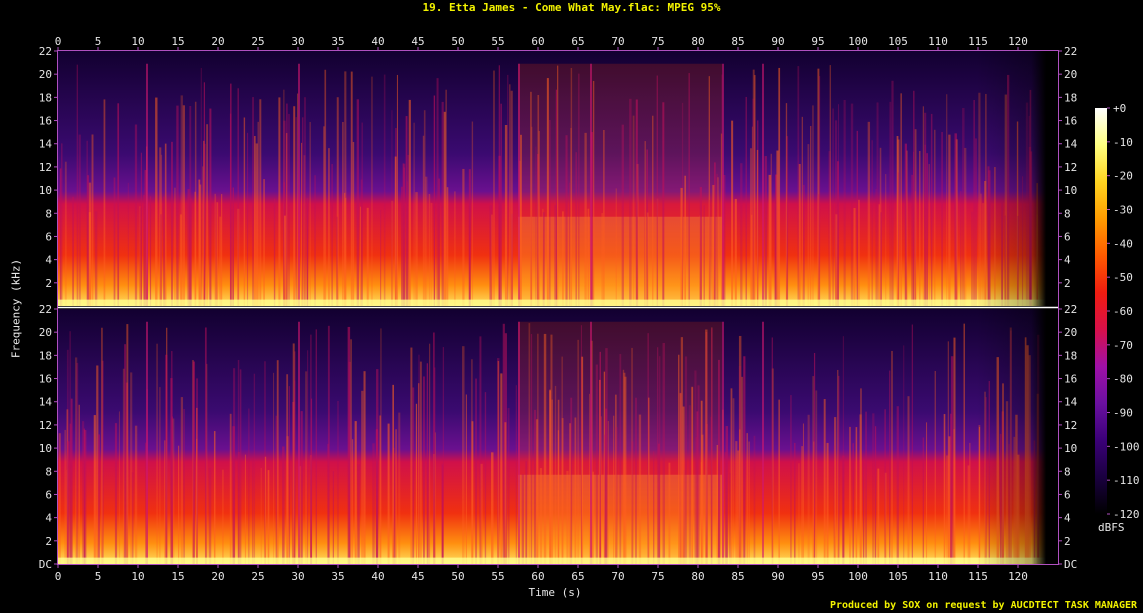 The height and width of the screenshot is (613, 1143). Describe the element at coordinates (617, 576) in the screenshot. I see `x-tick-label-bottom: 70` at that location.